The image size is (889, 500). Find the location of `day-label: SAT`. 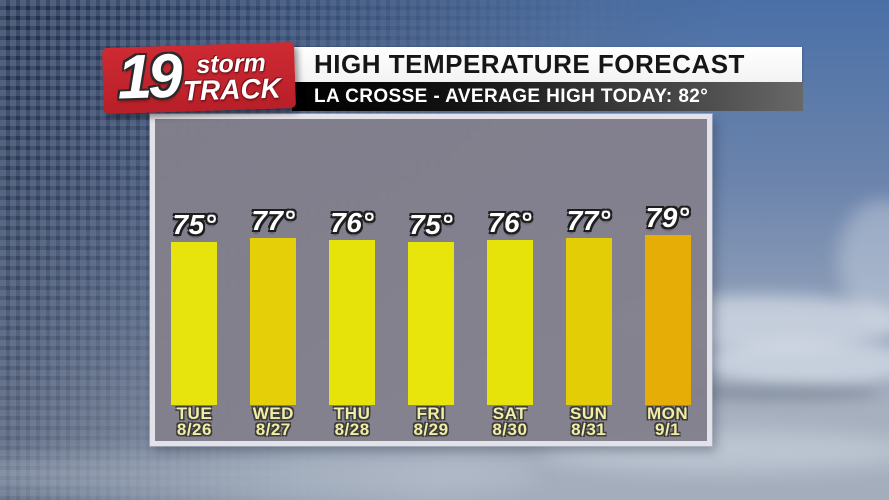

day-label: SAT is located at coordinates (509, 413).